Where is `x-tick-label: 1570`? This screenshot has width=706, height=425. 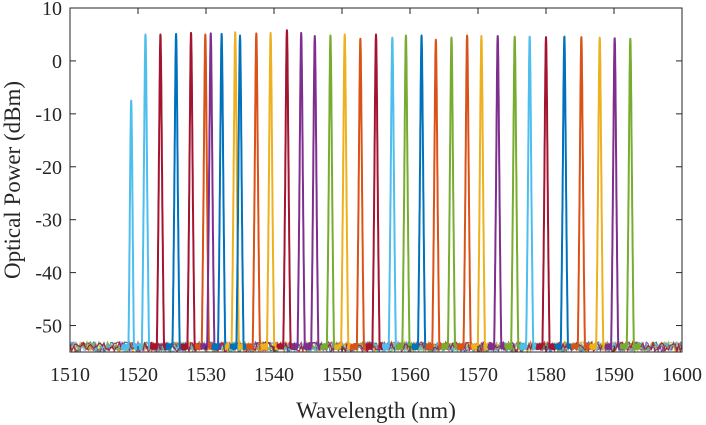 x-tick-label: 1570 is located at coordinates (478, 375).